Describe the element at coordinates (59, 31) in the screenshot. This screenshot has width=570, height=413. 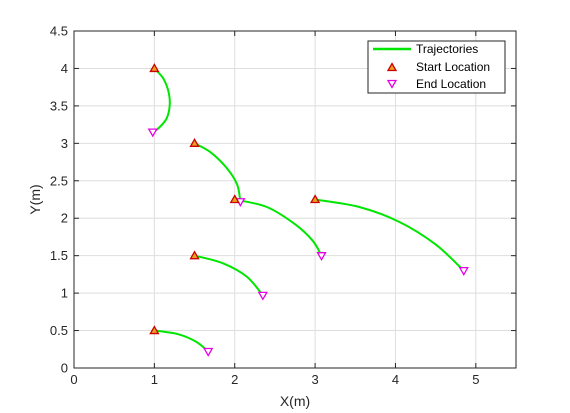
I see `y-tick-label: 4.5` at that location.